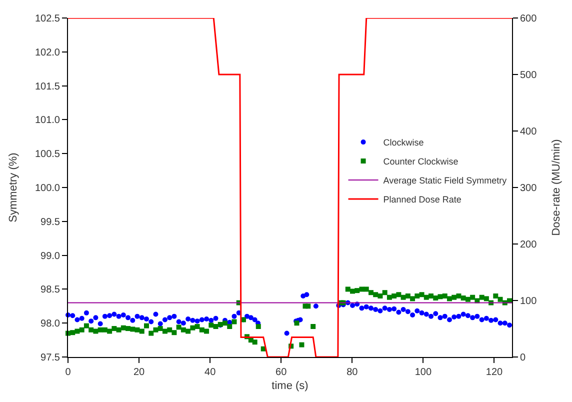 The width and height of the screenshot is (572, 402). What do you see at coordinates (403, 143) in the screenshot?
I see `legend-label: Clockwise` at bounding box center [403, 143].